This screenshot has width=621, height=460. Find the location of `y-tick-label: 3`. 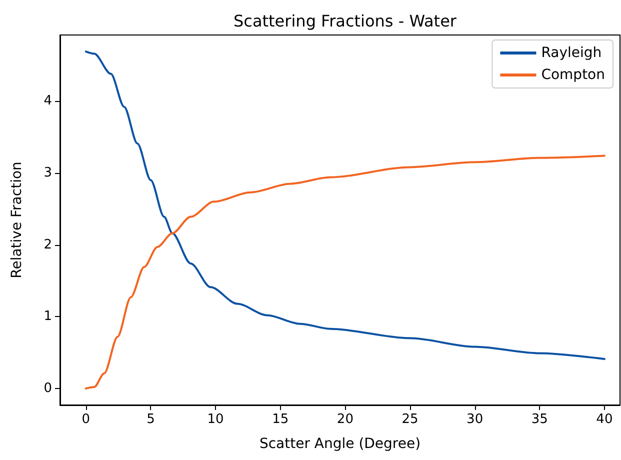

y-tick-label: 3 is located at coordinates (48, 172).